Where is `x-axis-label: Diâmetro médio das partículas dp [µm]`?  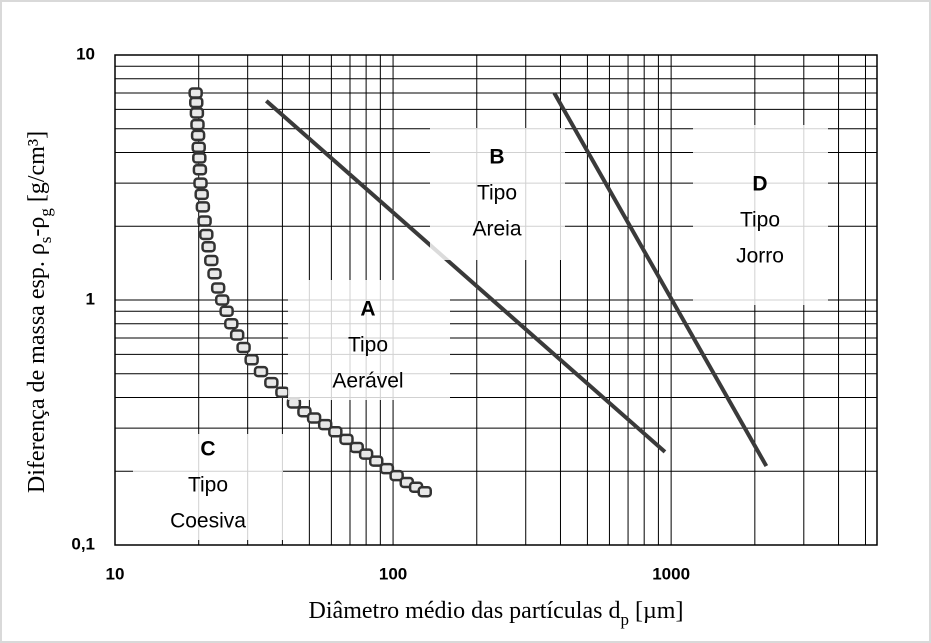
x-axis-label: Diâmetro médio das partículas dp [µm] is located at coordinates (496, 614).